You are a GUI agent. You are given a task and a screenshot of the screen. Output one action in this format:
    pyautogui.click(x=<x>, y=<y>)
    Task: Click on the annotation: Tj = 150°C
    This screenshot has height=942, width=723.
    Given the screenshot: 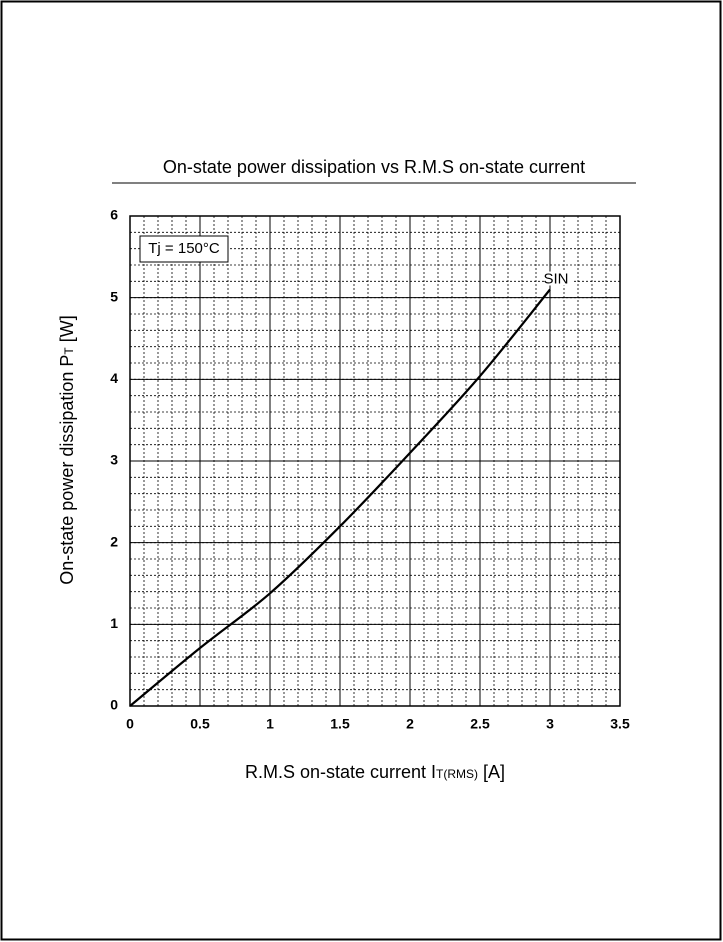 What is the action you would take?
    pyautogui.click(x=184, y=248)
    